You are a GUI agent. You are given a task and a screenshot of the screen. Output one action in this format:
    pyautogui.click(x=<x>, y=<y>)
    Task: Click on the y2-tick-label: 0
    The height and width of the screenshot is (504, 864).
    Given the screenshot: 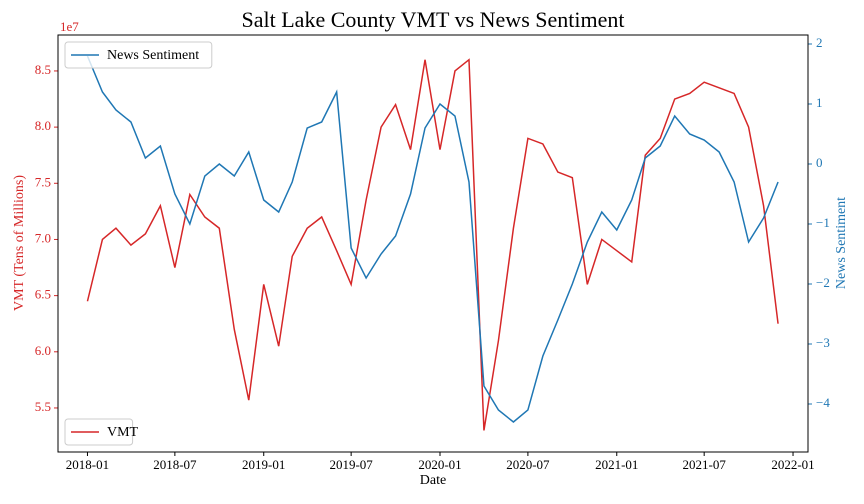 What is the action you would take?
    pyautogui.click(x=819, y=162)
    